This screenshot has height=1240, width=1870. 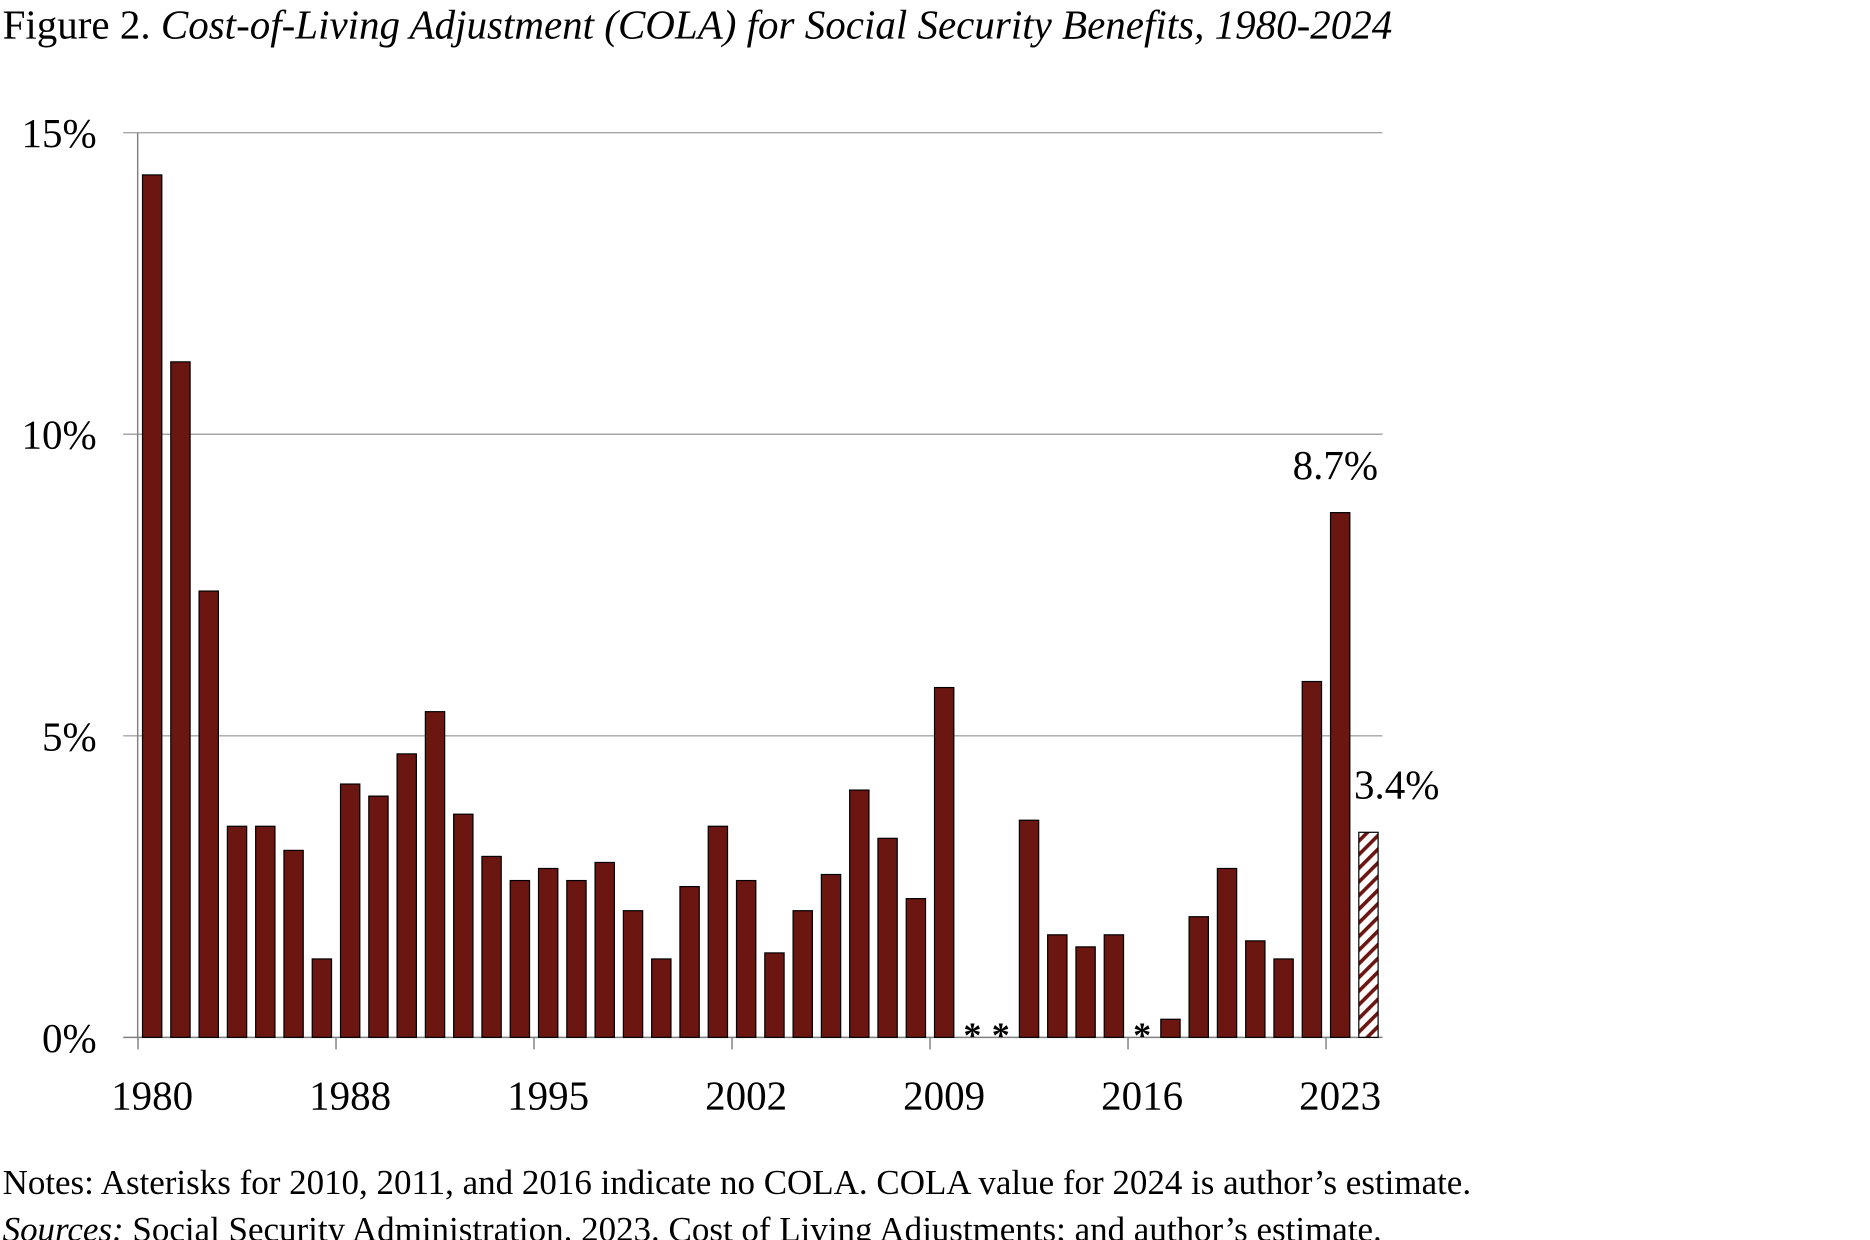 I want to click on y-tick-label: 10%, so click(x=59, y=435).